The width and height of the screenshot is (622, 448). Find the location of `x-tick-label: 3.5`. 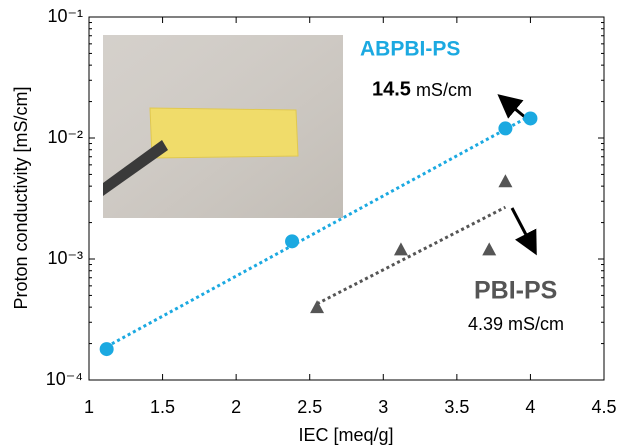

x-tick-label: 3.5 is located at coordinates (456, 407).